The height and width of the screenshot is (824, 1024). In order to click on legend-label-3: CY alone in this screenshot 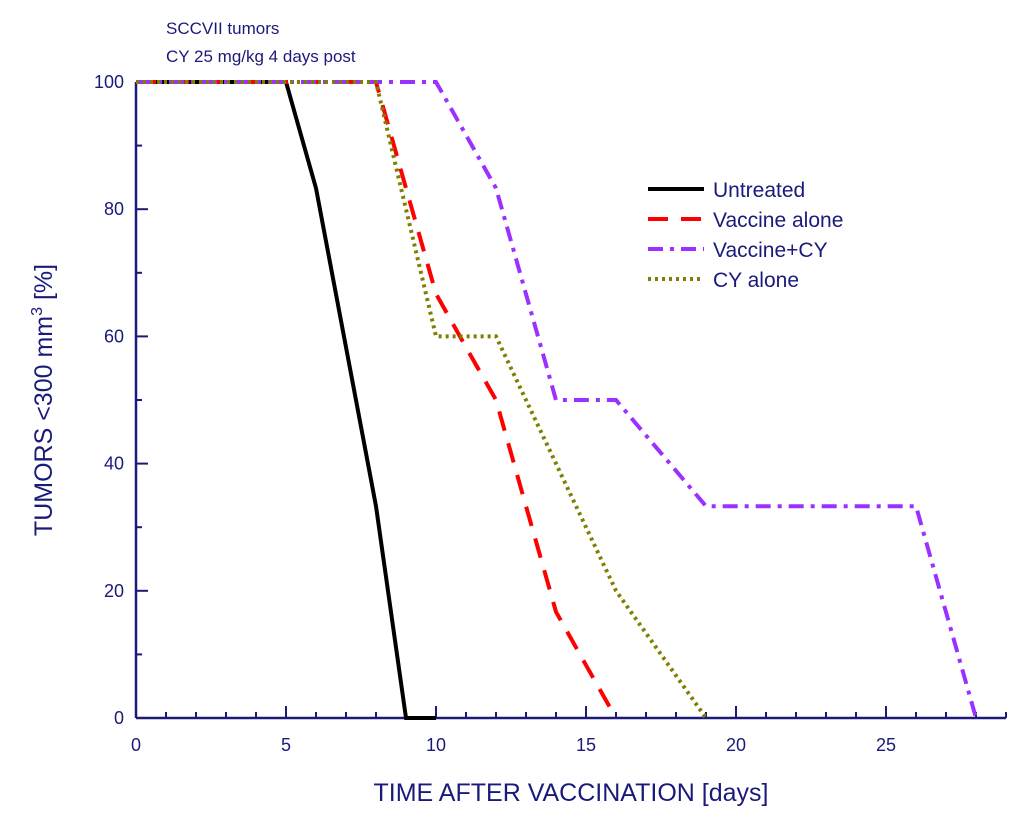, I will do `click(756, 280)`.